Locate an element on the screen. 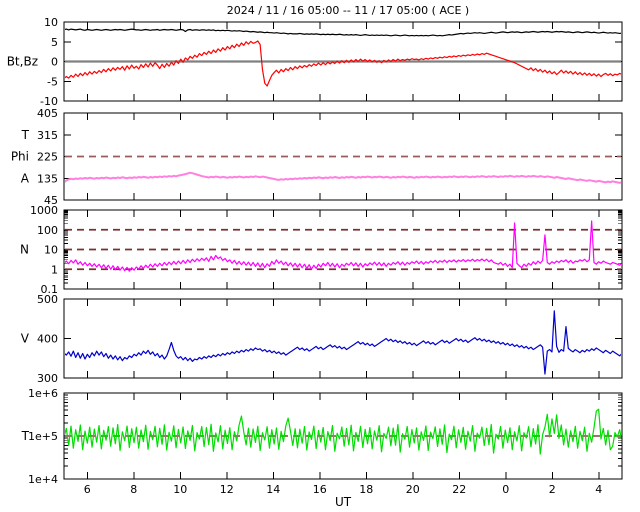  x-tick-label: 18 is located at coordinates (366, 489).